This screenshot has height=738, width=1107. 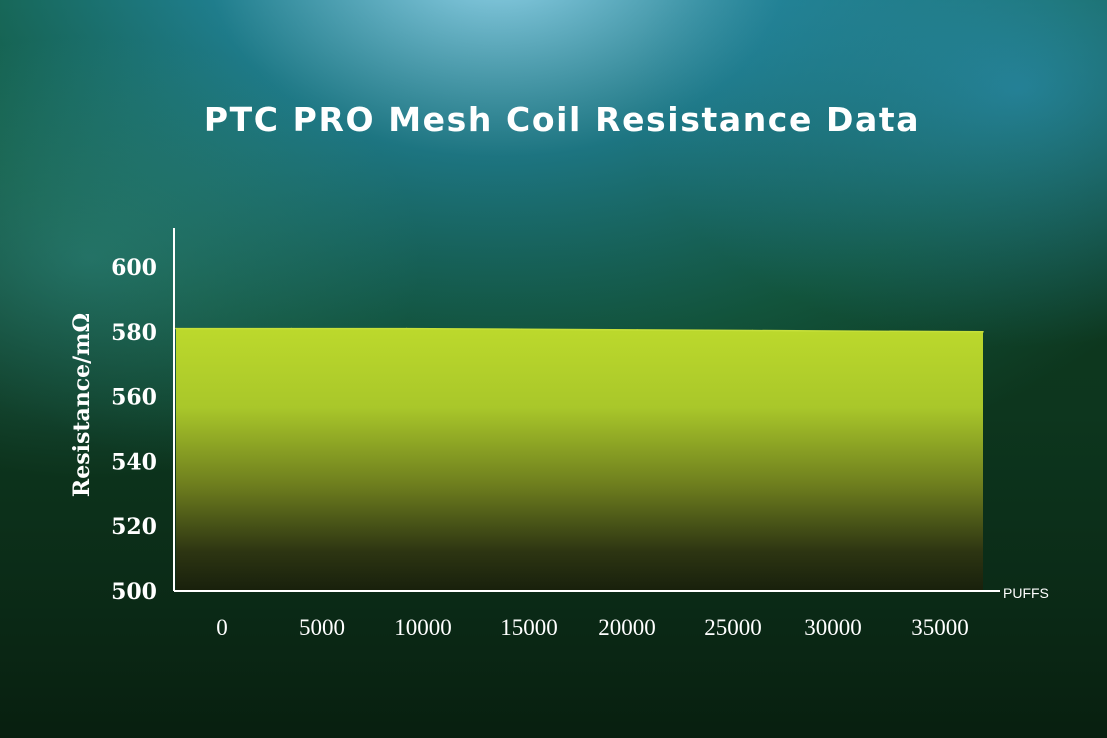 What do you see at coordinates (134, 462) in the screenshot?
I see `y-tick-label: 540` at bounding box center [134, 462].